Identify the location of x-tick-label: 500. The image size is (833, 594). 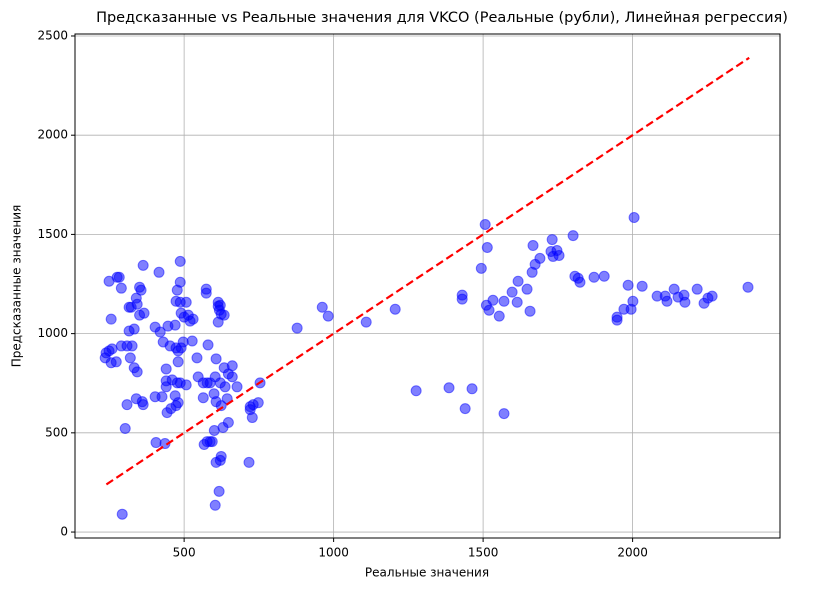
(184, 553).